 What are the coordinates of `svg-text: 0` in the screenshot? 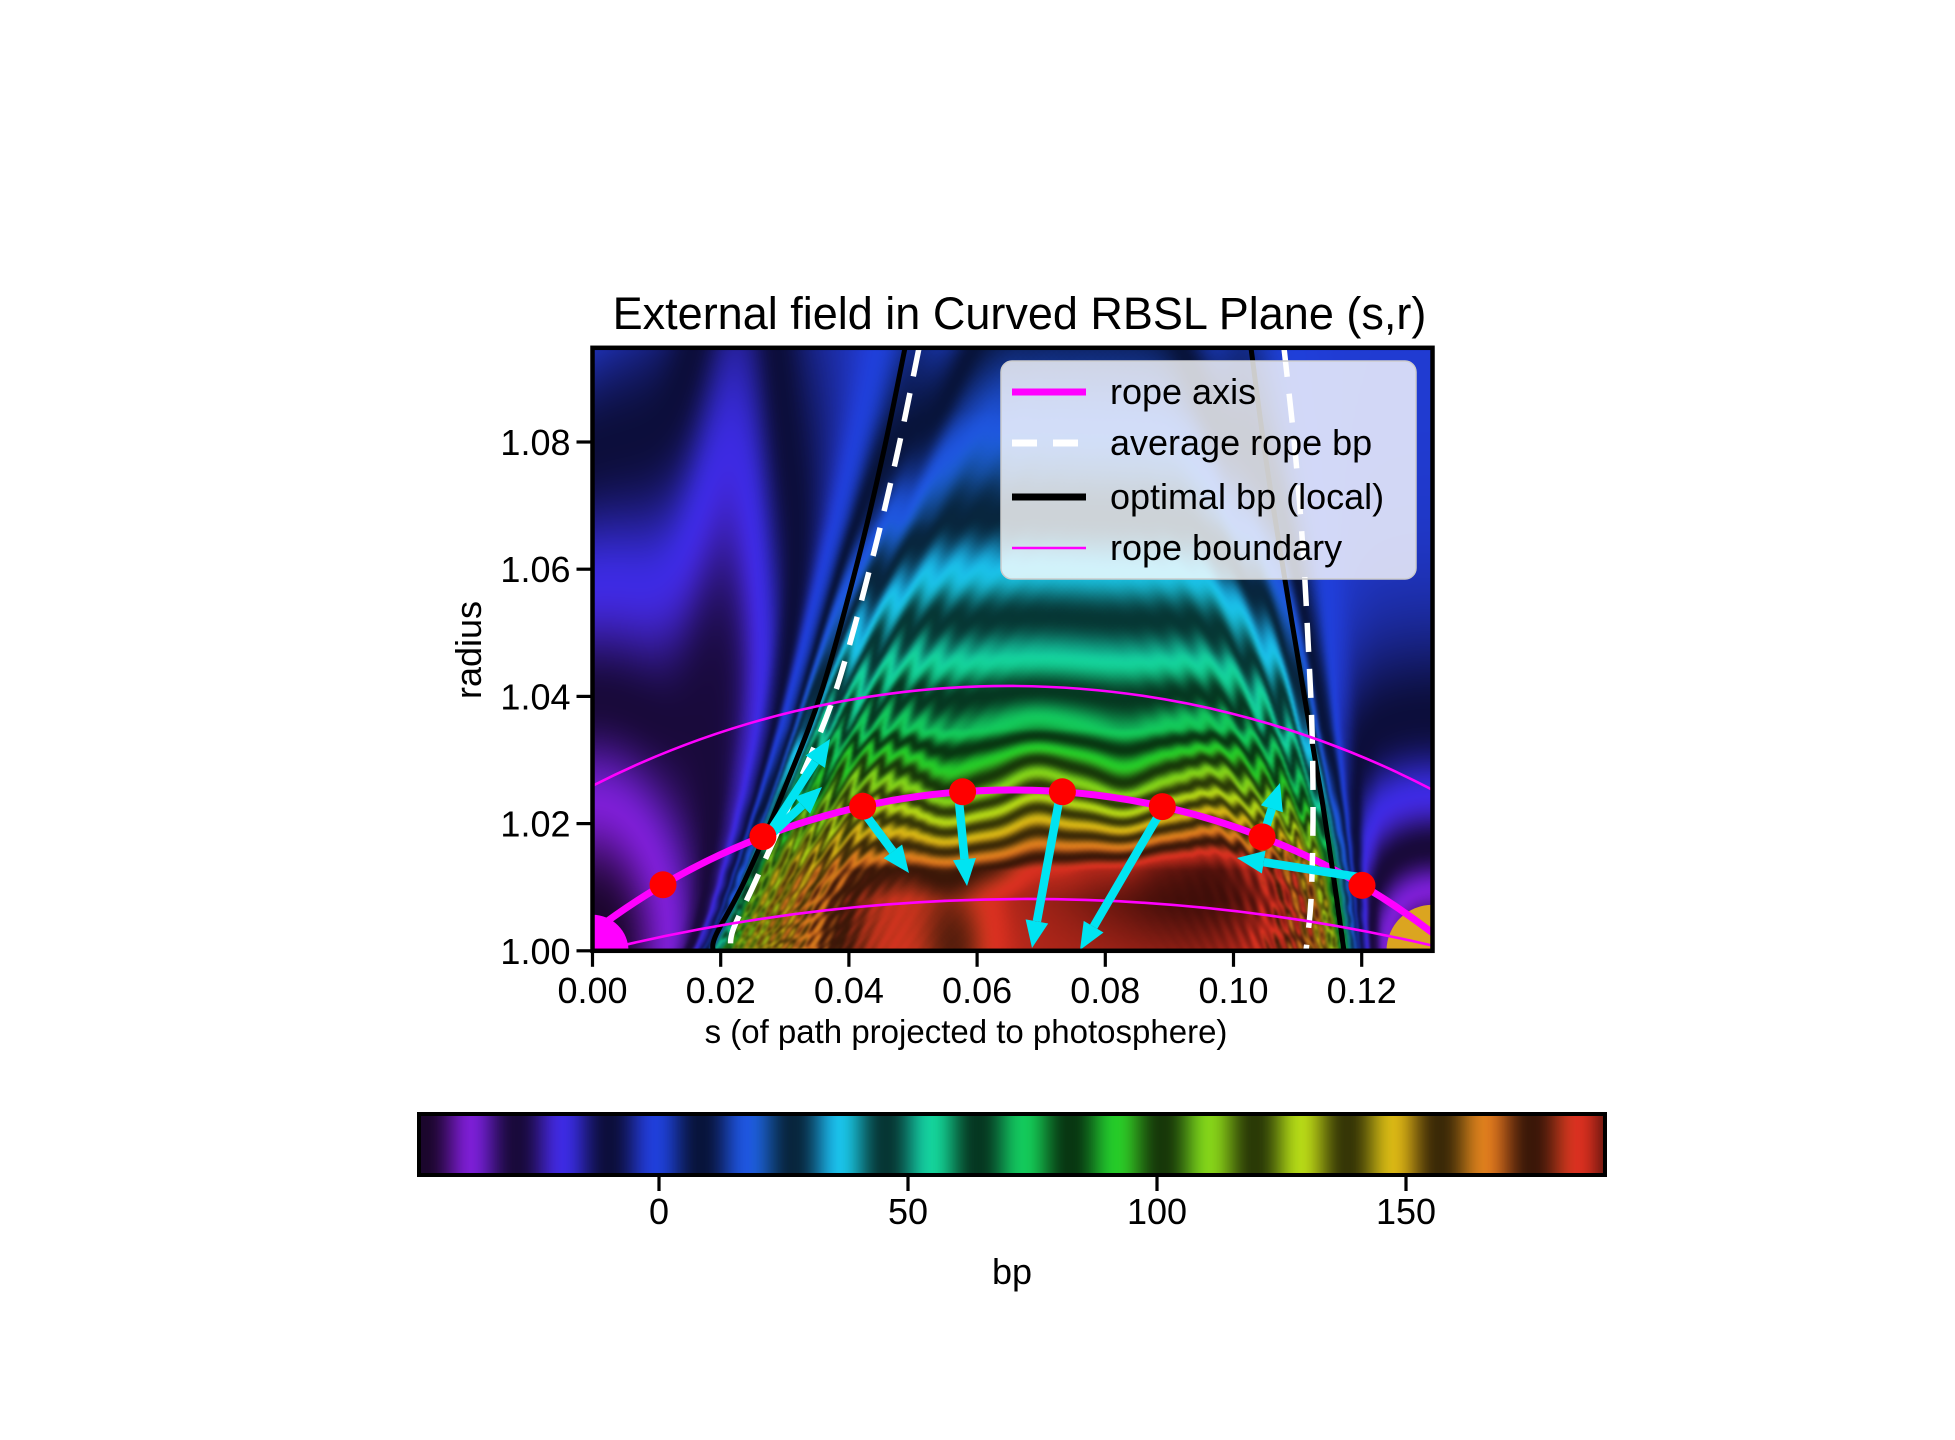 It's located at (659, 1211).